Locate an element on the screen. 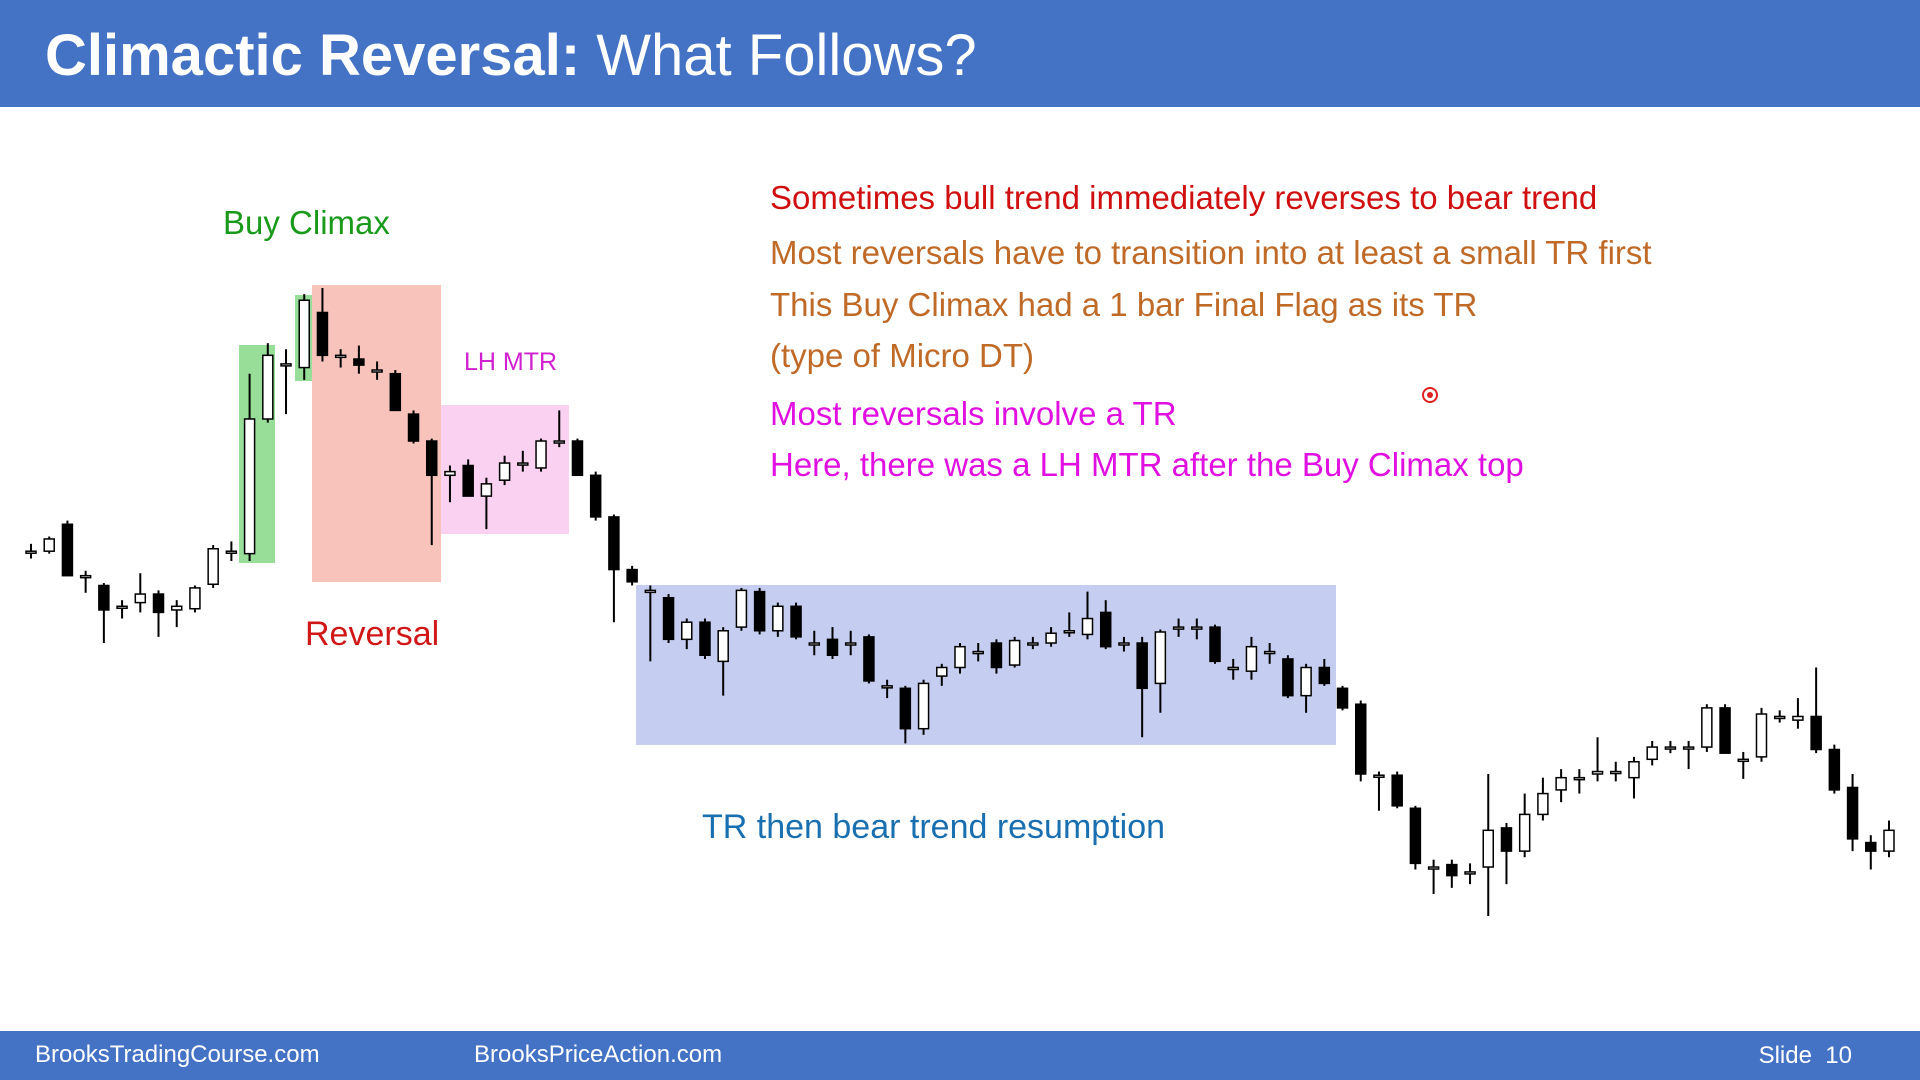 Image resolution: width=1920 pixels, height=1080 pixels. pointer-dot is located at coordinates (1430, 395).